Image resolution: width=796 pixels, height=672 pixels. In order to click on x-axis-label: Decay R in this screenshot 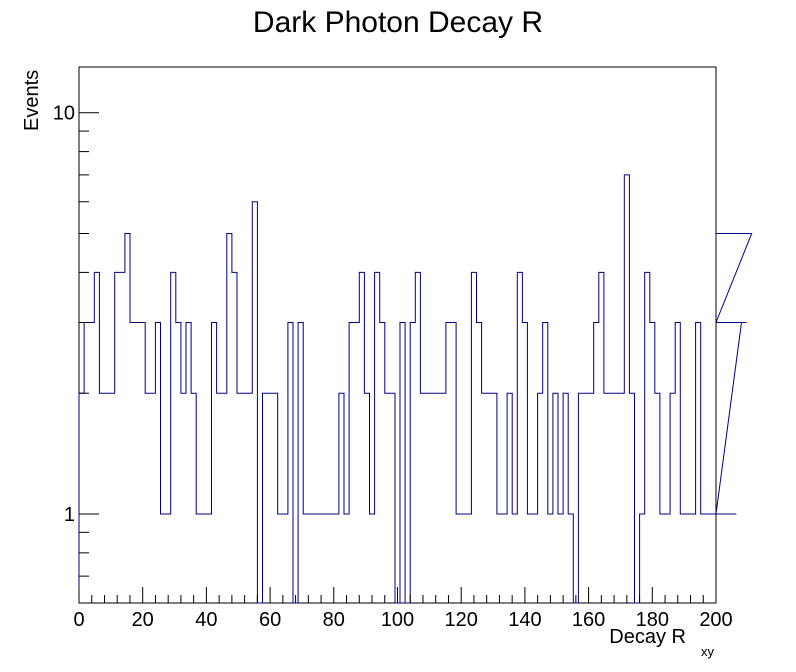, I will do `click(647, 637)`.